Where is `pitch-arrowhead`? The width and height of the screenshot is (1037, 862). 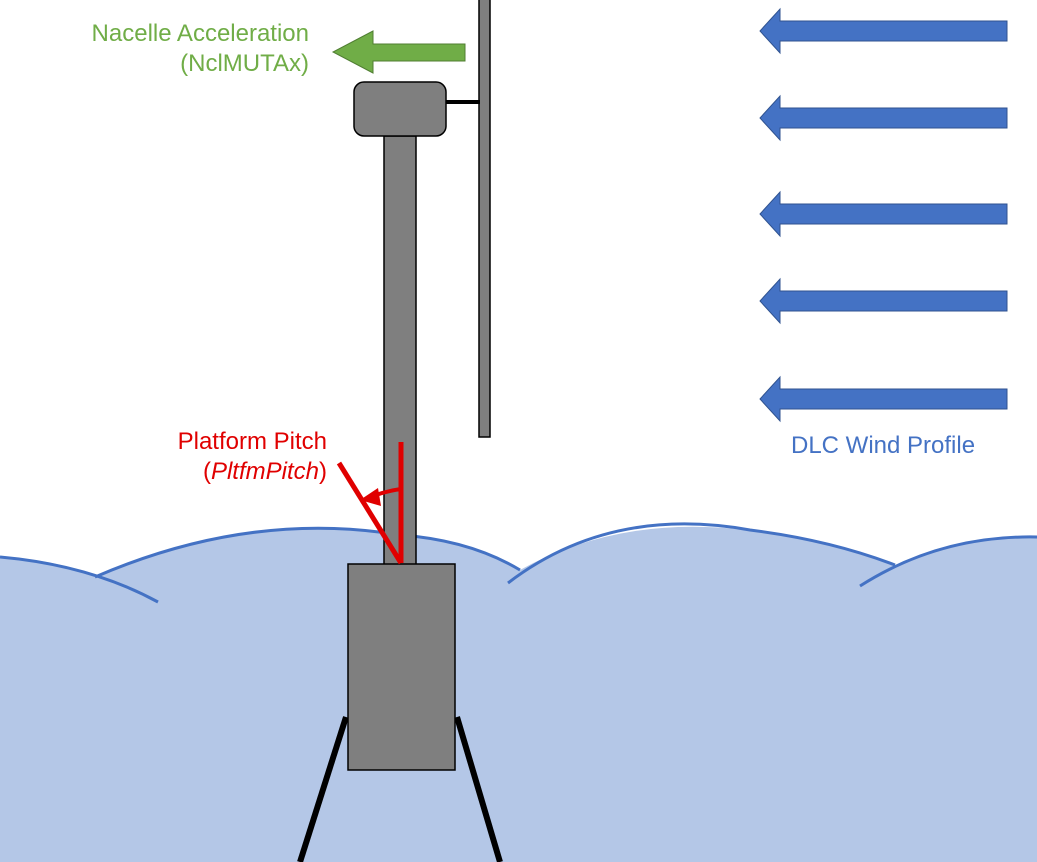
pitch-arrowhead is located at coordinates (370, 497).